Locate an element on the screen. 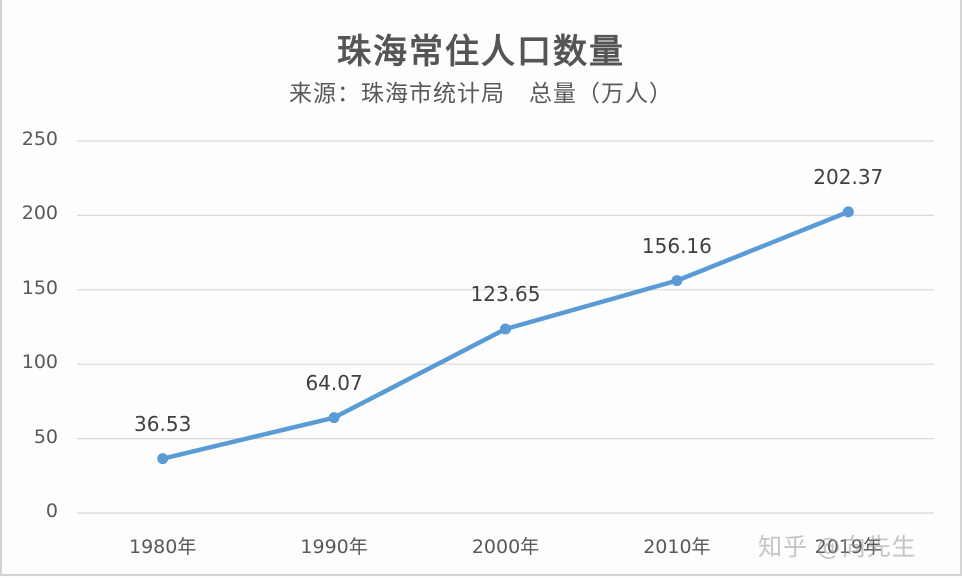  data-label: 202.37 is located at coordinates (848, 176).